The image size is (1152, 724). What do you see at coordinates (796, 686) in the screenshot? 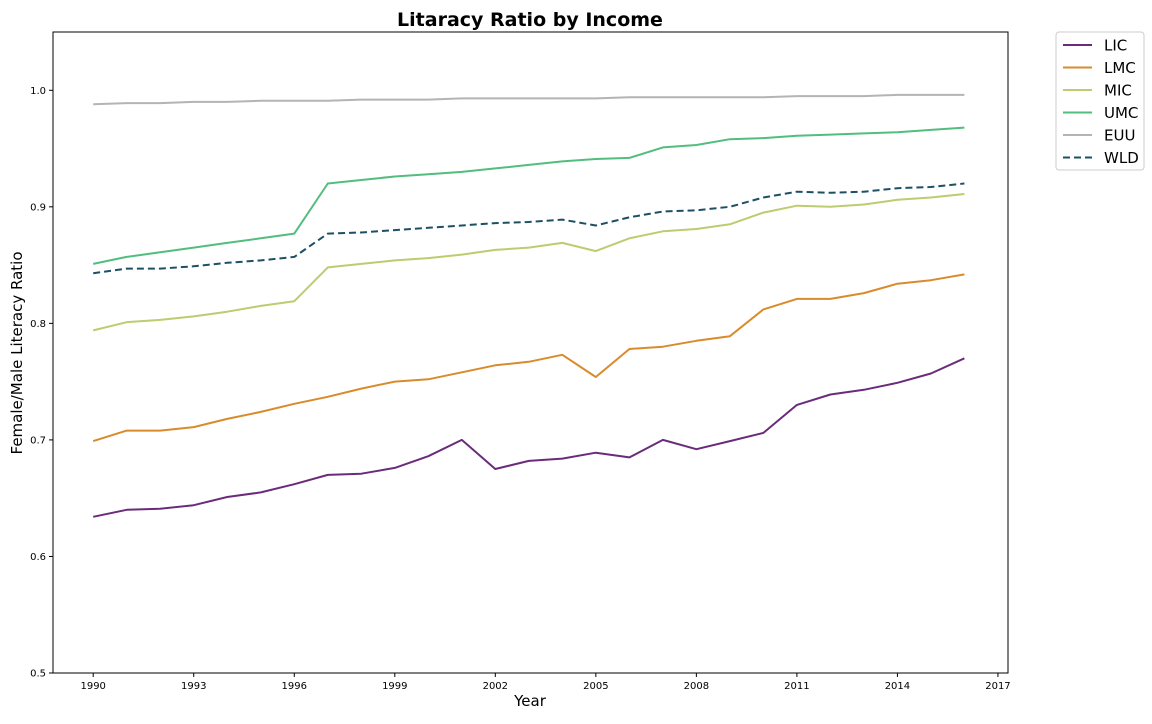
I see `x-tick-label: 2011` at bounding box center [796, 686].